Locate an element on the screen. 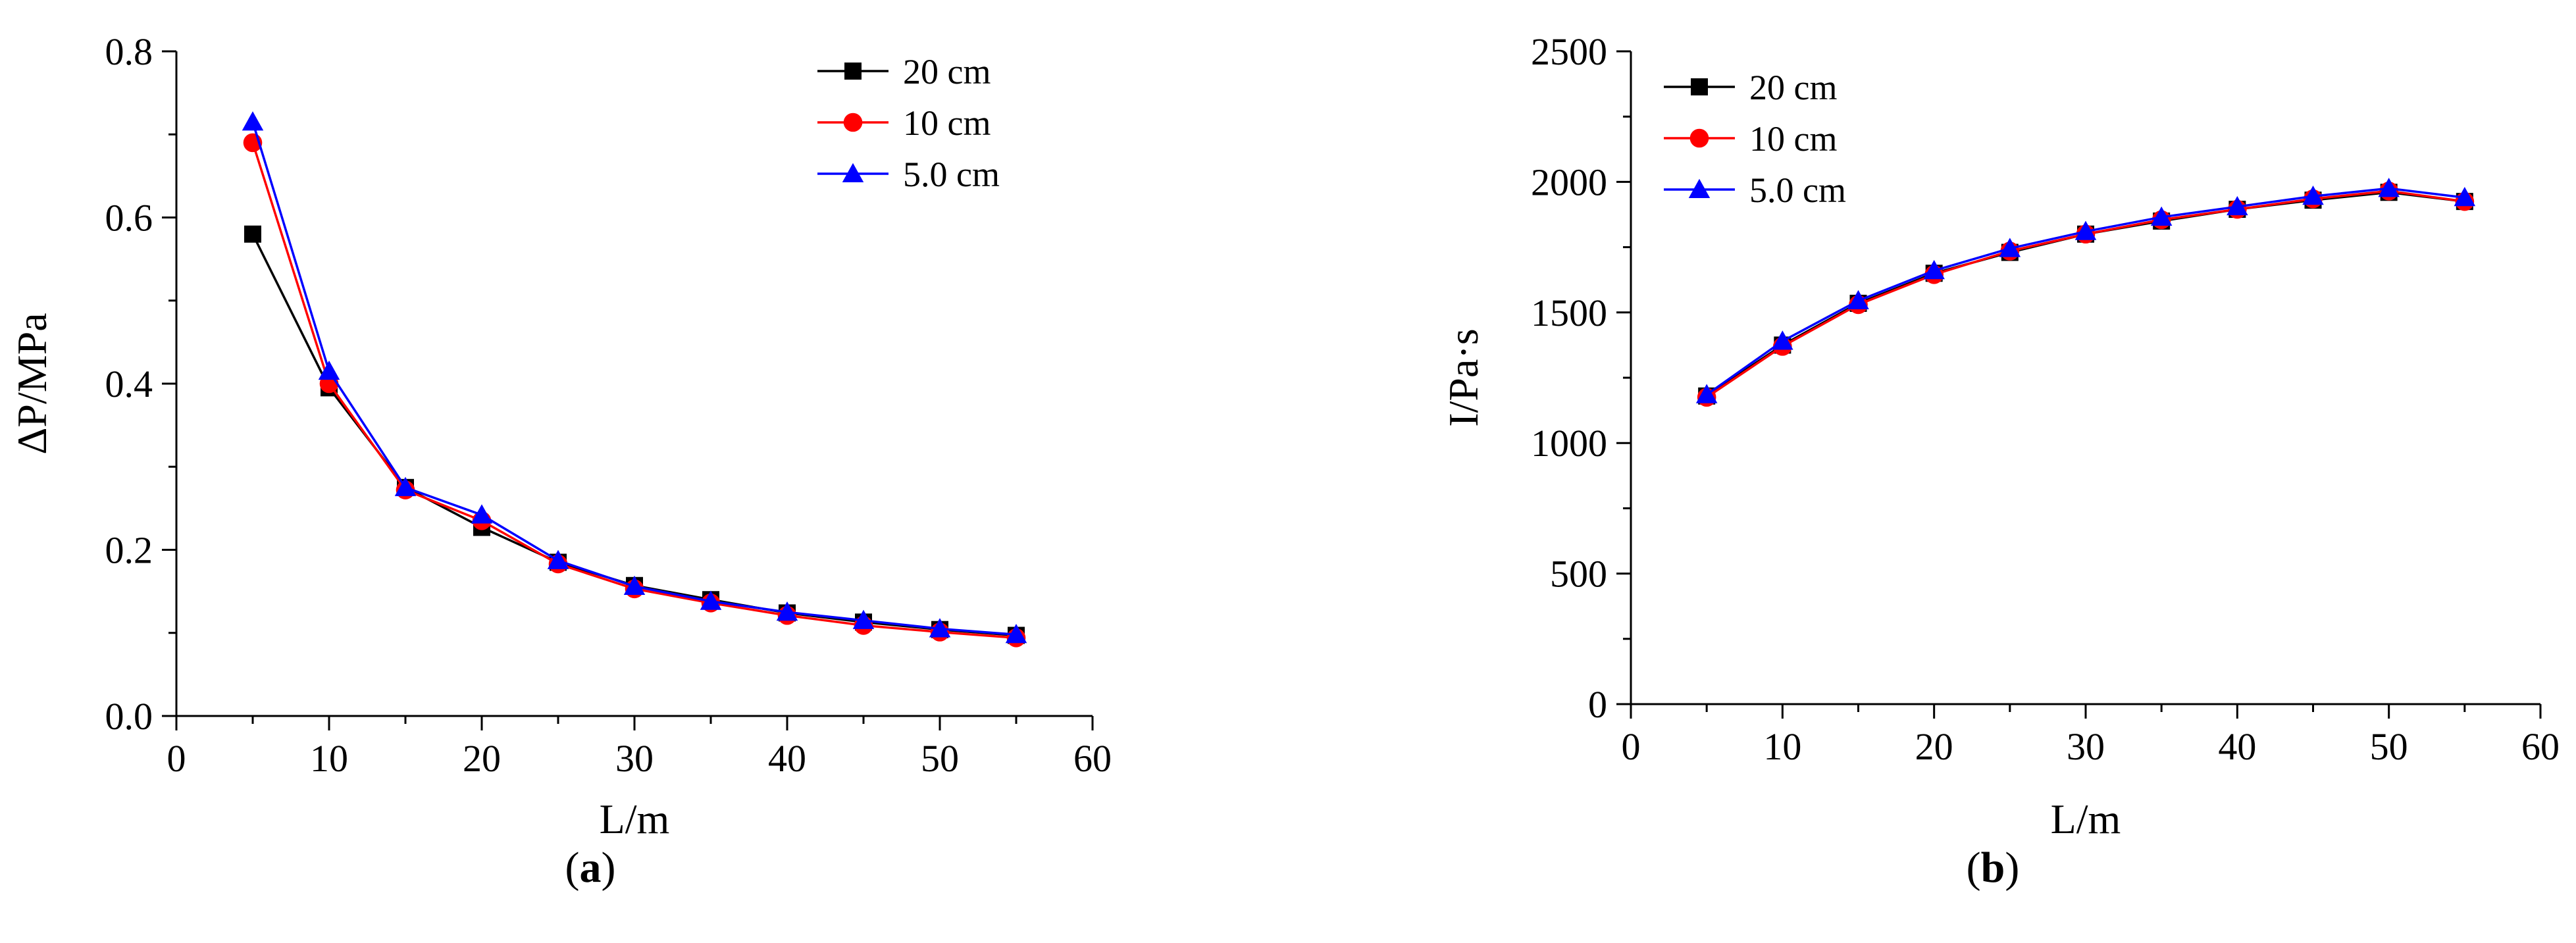 The height and width of the screenshot is (943, 2576). y-axis-title: I/Pa·s is located at coordinates (1463, 377).